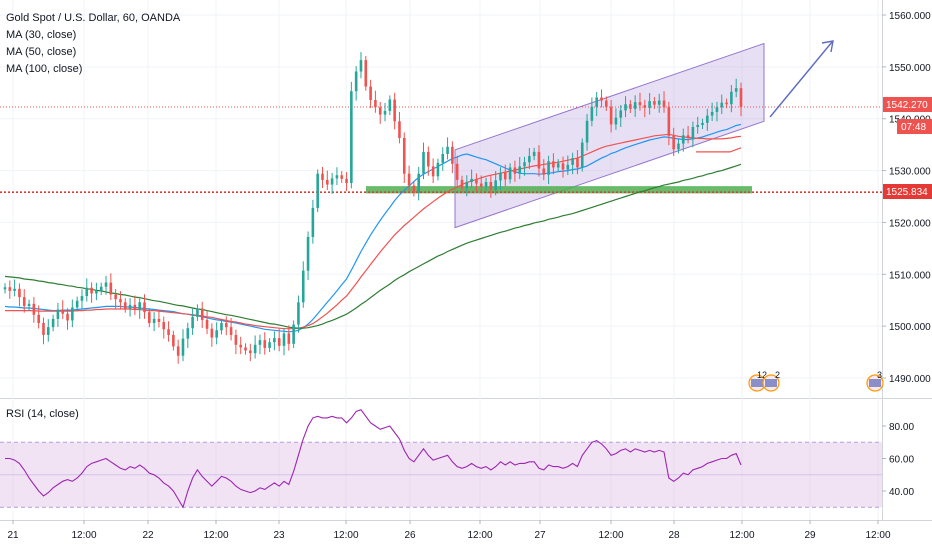 This screenshot has height=550, width=932. Describe the element at coordinates (801, 79) in the screenshot. I see `projection-arrow` at that location.